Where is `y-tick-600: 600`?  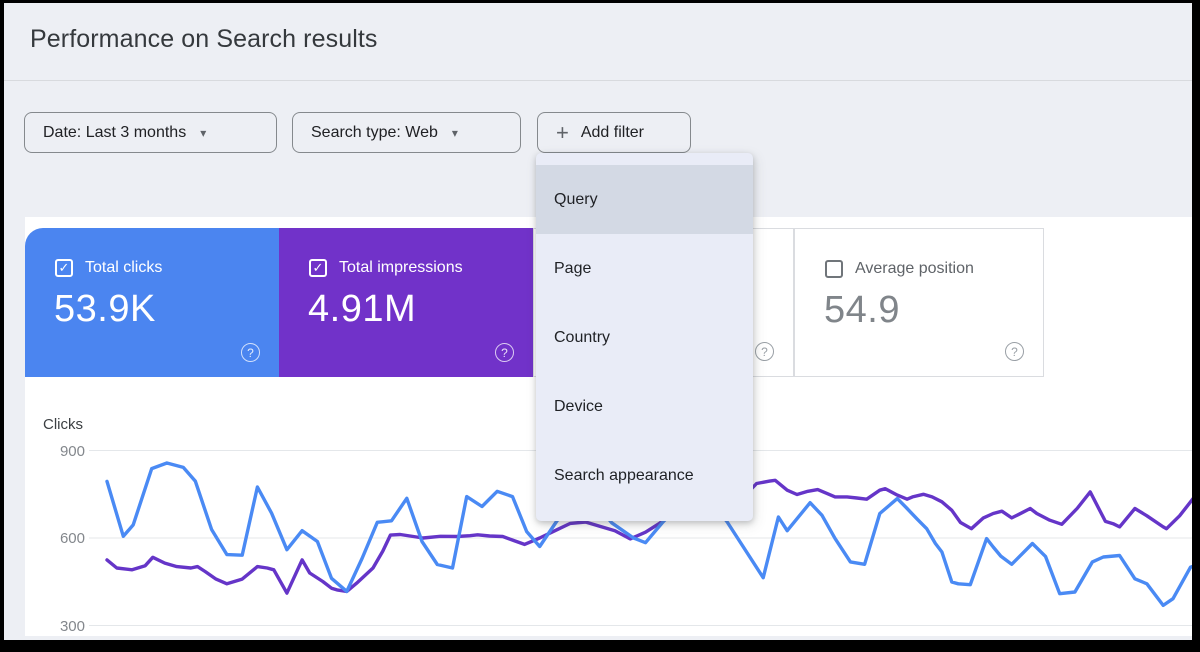
y-tick-600: 600 is located at coordinates (72, 538).